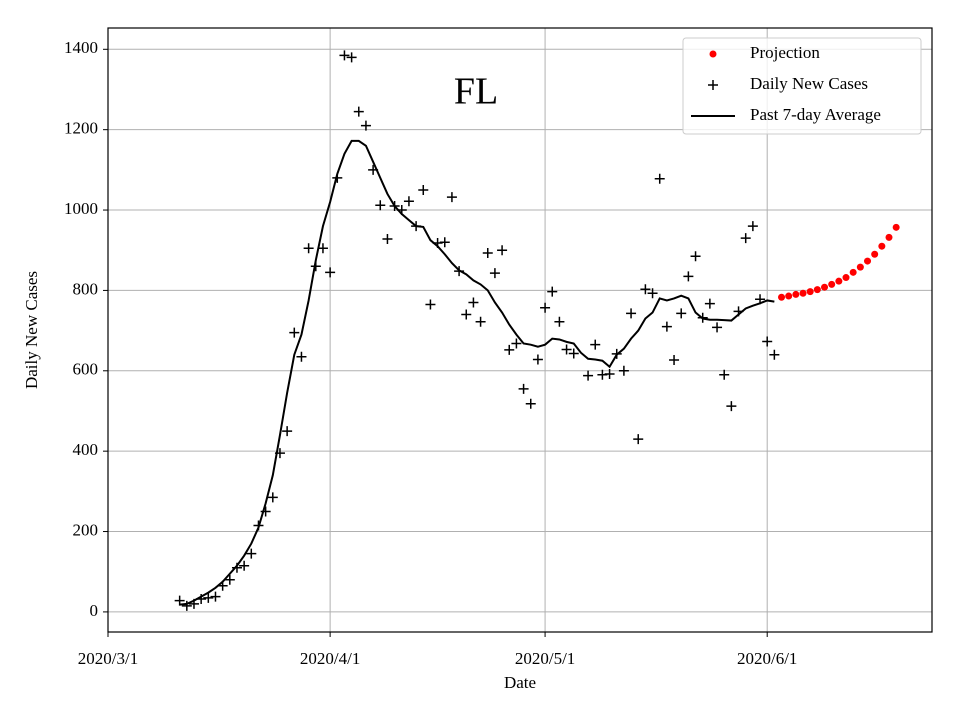  I want to click on y-tick-label: 800, so click(86, 288).